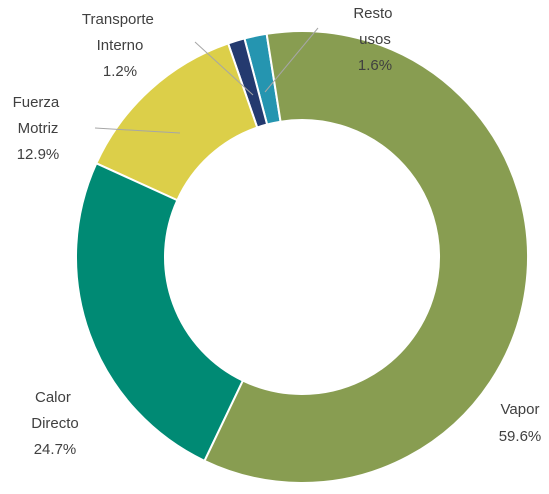  I want to click on value-label: 24.7%, so click(55, 449).